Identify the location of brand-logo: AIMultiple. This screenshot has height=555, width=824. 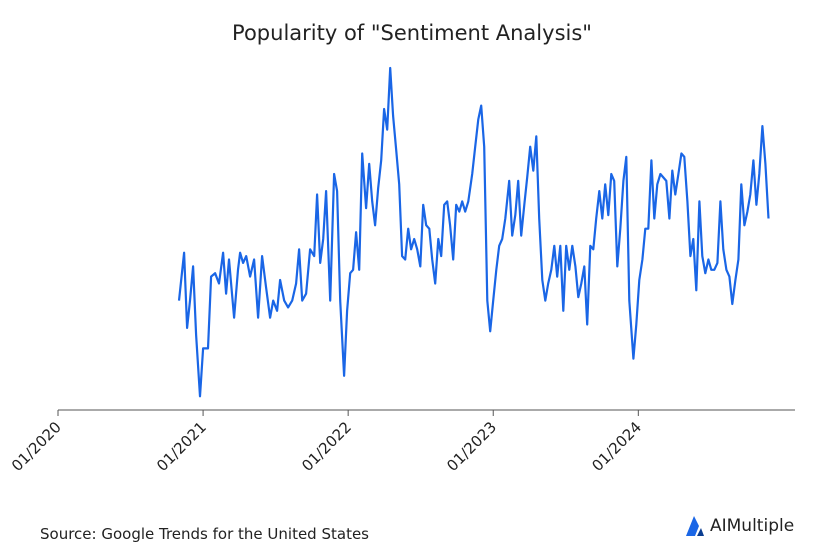
(740, 526).